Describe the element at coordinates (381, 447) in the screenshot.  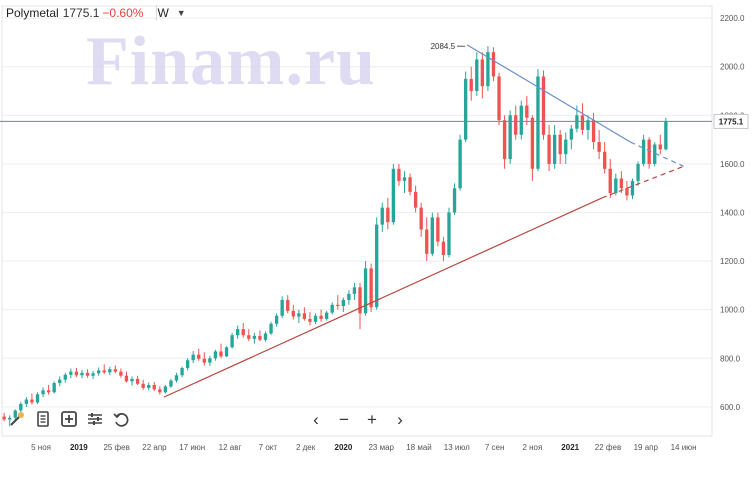
I see `x-tick-label: 23 мар` at that location.